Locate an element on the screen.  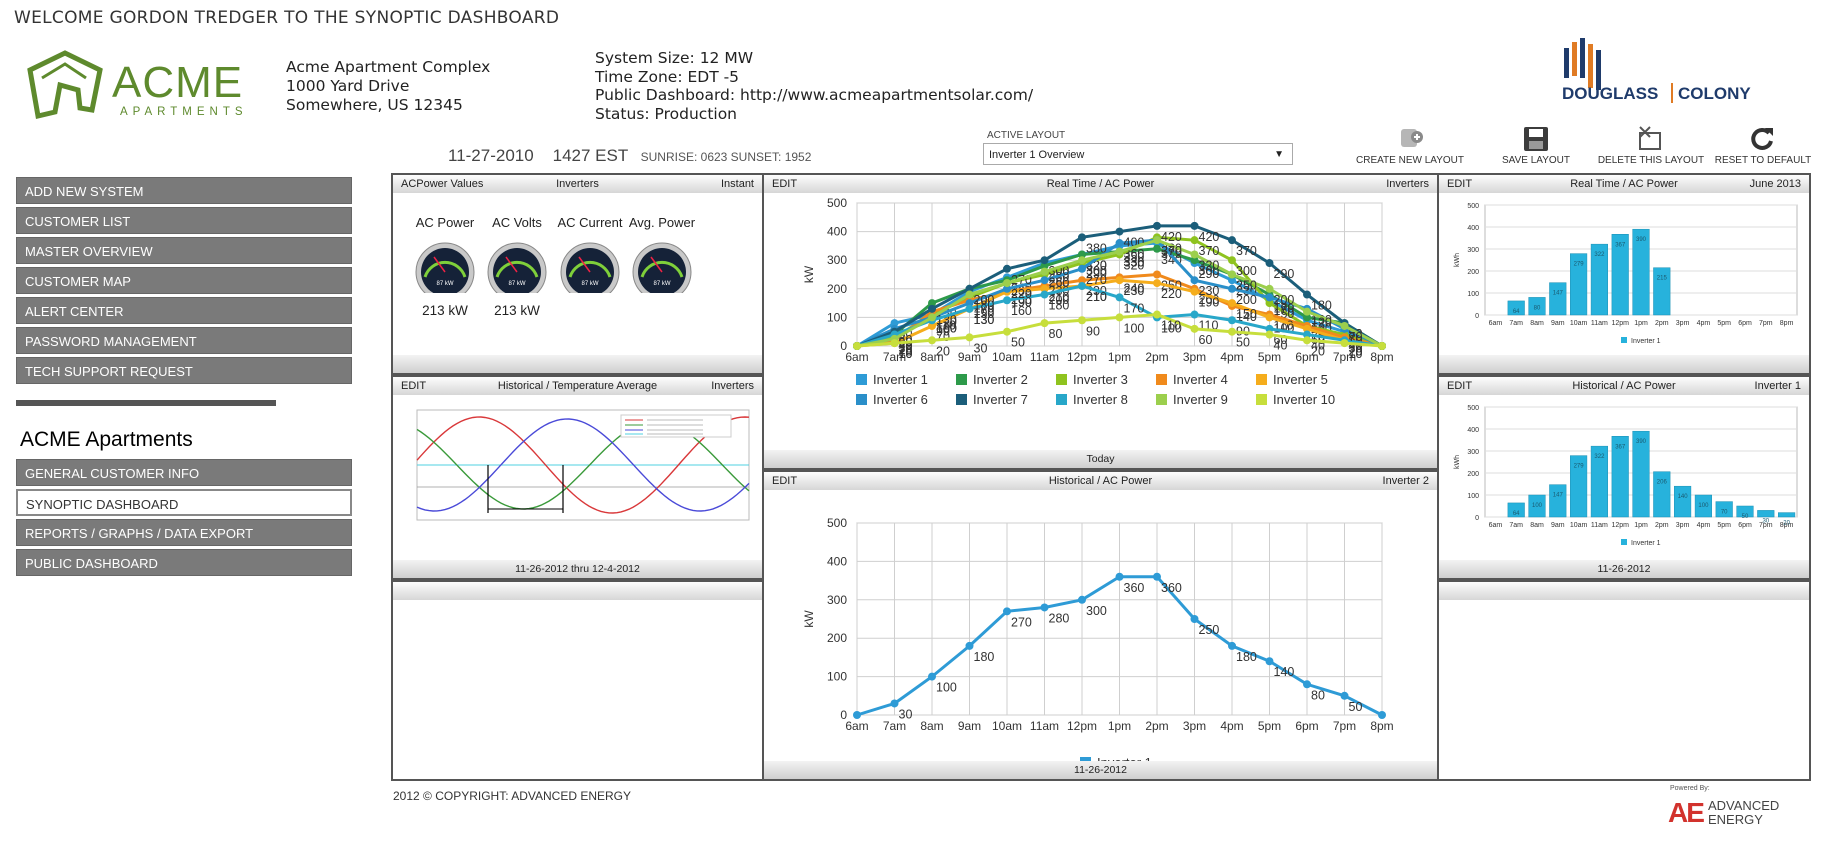
nav-customer-list: CUSTOMER LIST is located at coordinates (184, 220).